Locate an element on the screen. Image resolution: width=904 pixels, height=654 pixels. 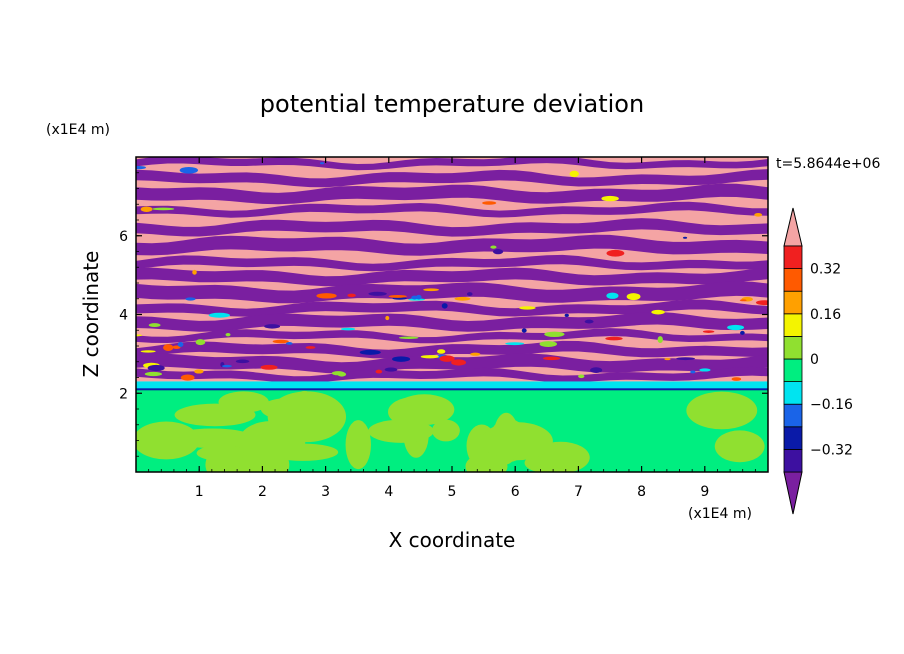
x-tick-label: 1 is located at coordinates (199, 492).